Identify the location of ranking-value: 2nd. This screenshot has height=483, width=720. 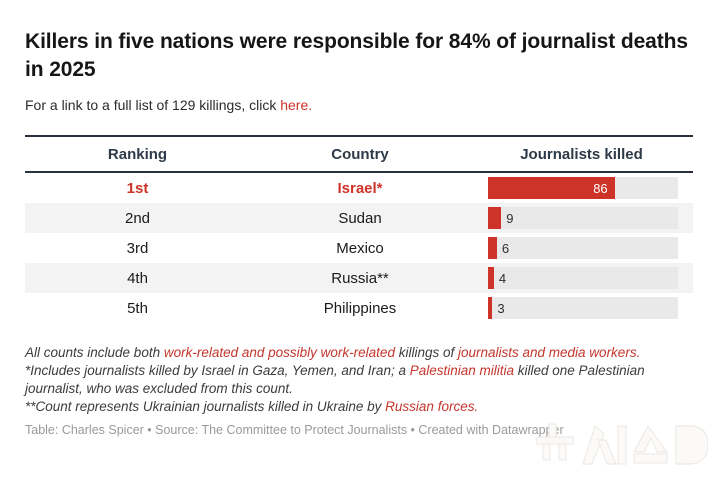
(137, 218).